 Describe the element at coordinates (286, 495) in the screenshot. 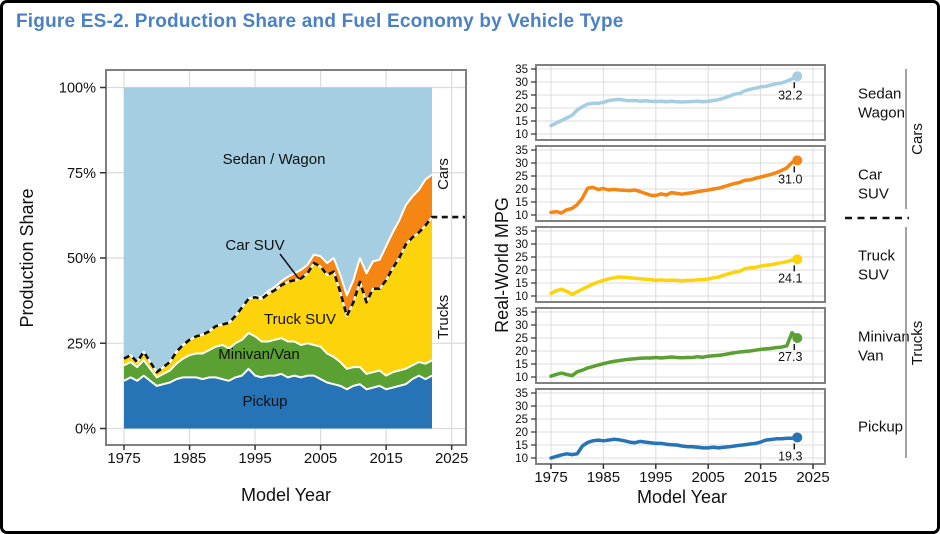

I see `left-xaxis-title: Model Year` at that location.